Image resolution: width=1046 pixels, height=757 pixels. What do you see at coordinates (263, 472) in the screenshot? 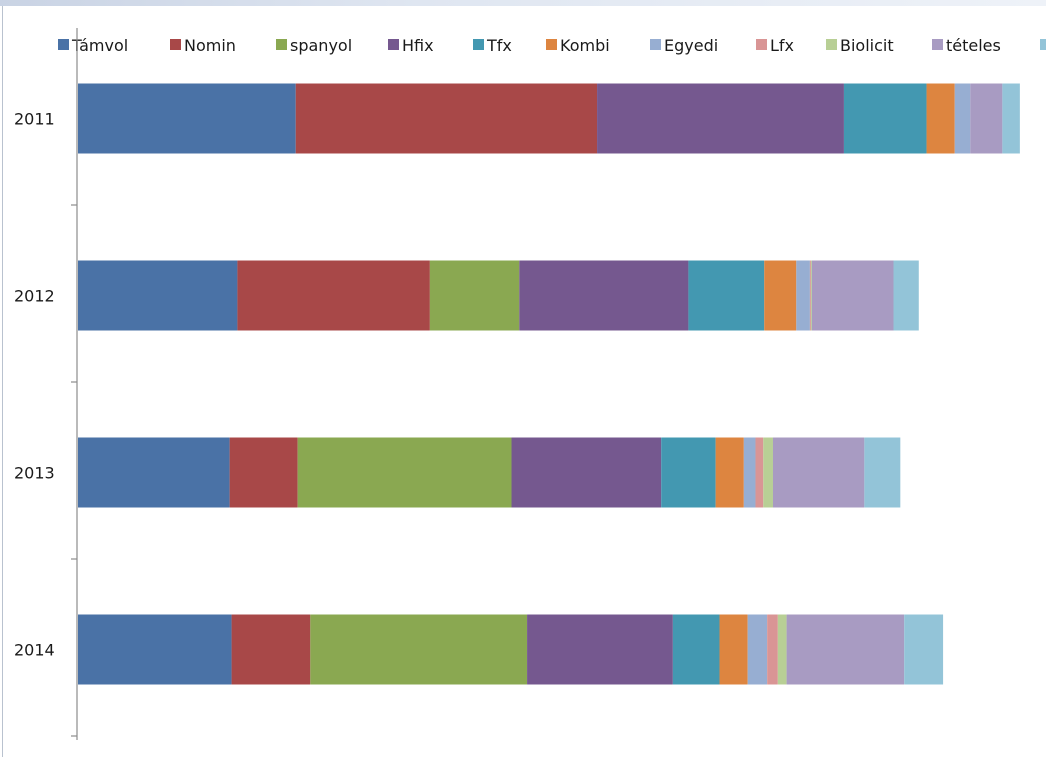
I see `bar-segment-2013-nomin` at bounding box center [263, 472].